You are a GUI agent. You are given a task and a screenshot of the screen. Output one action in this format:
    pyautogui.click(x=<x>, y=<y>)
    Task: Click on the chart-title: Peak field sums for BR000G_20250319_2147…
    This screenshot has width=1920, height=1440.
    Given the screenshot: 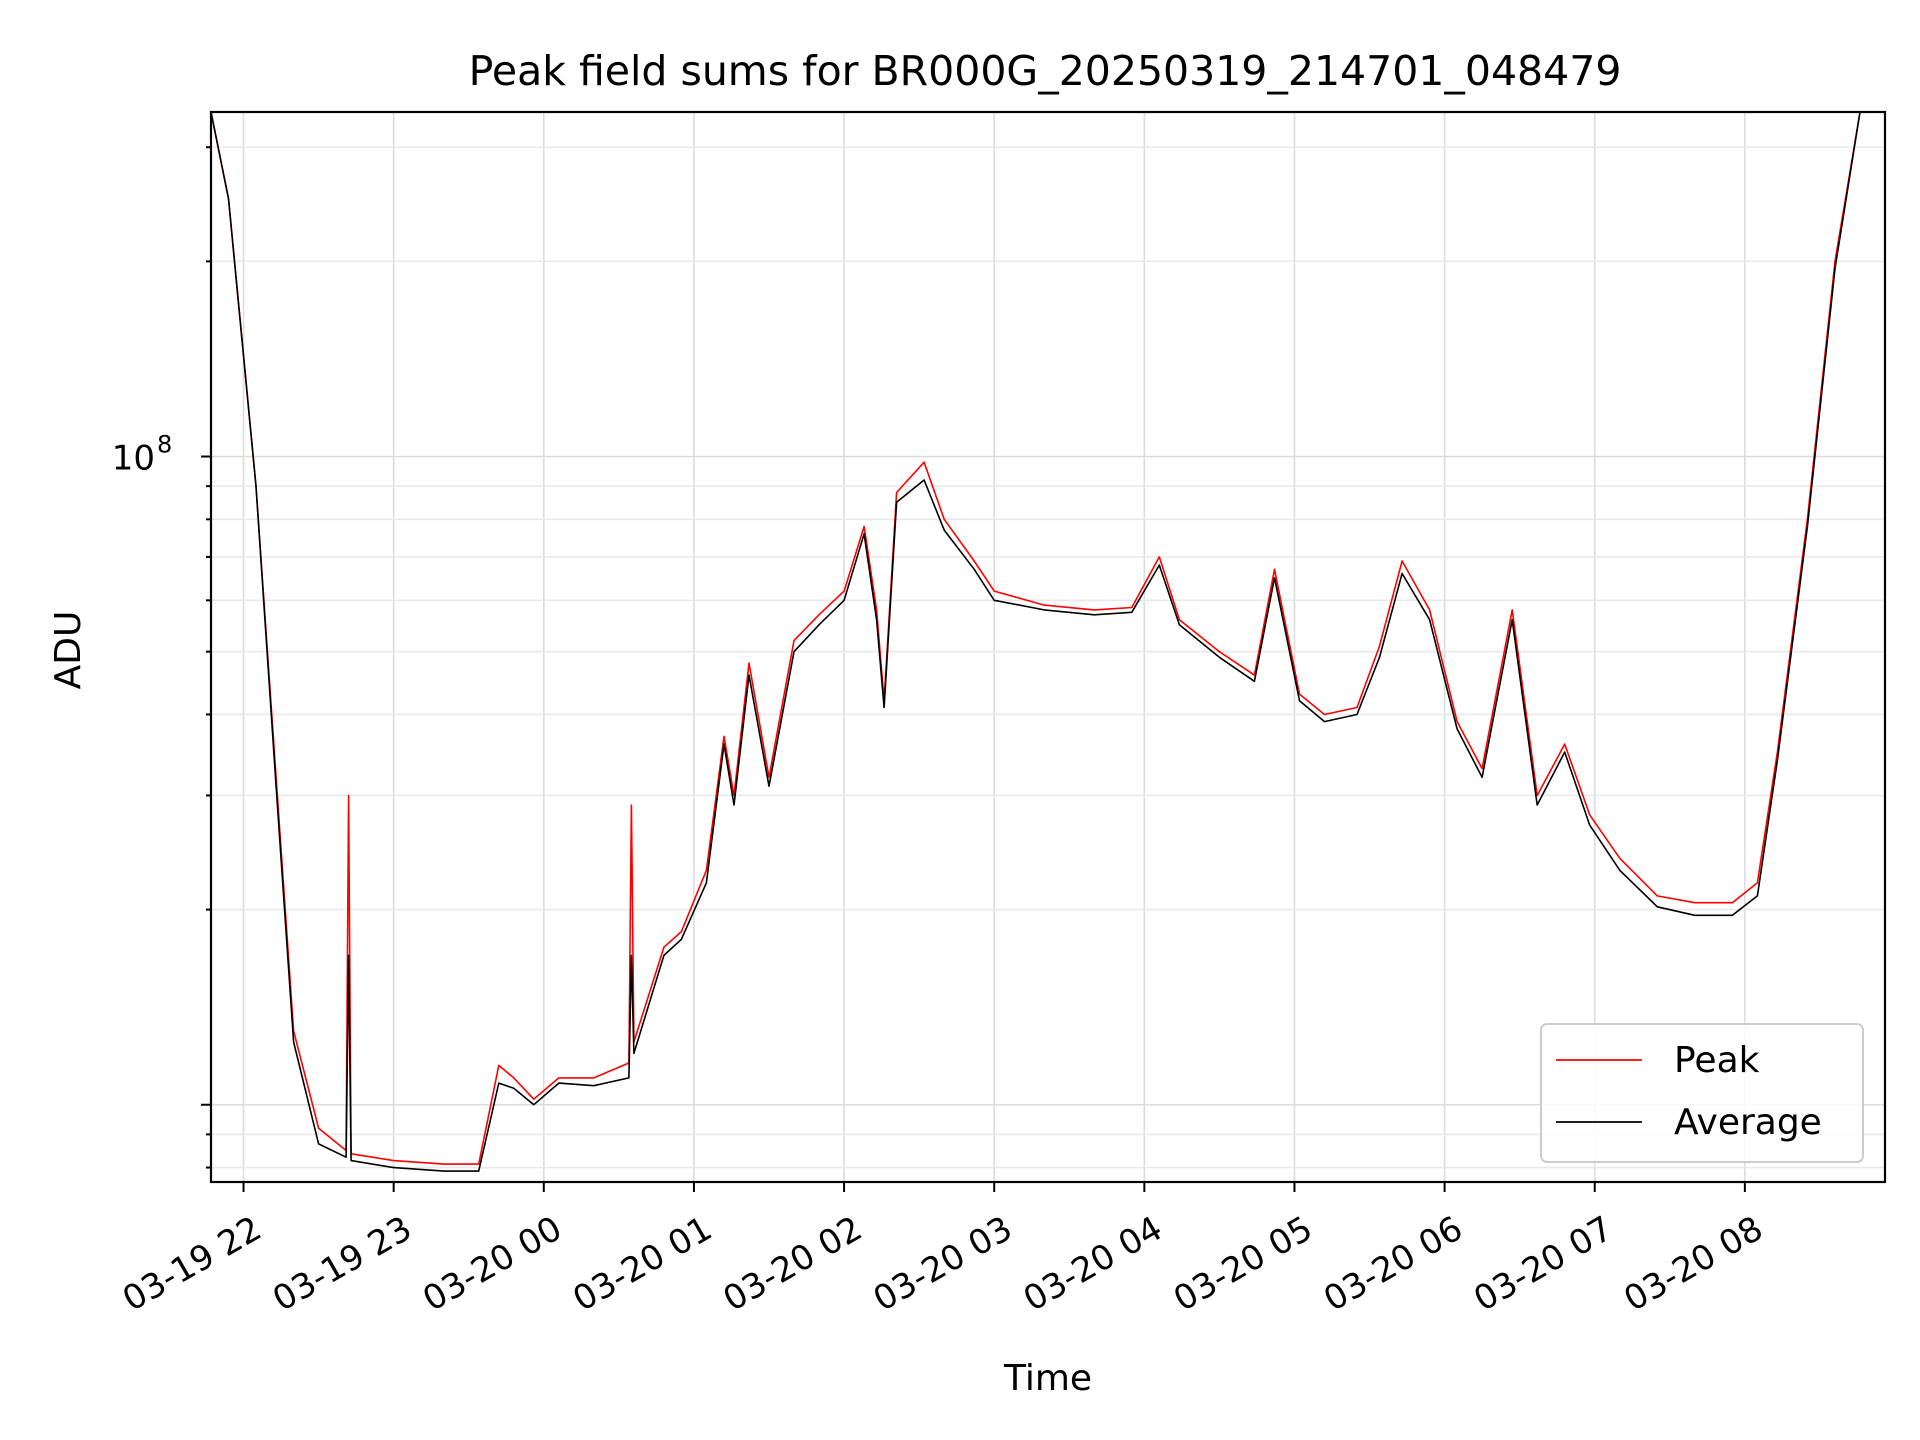 What is the action you would take?
    pyautogui.click(x=1045, y=71)
    